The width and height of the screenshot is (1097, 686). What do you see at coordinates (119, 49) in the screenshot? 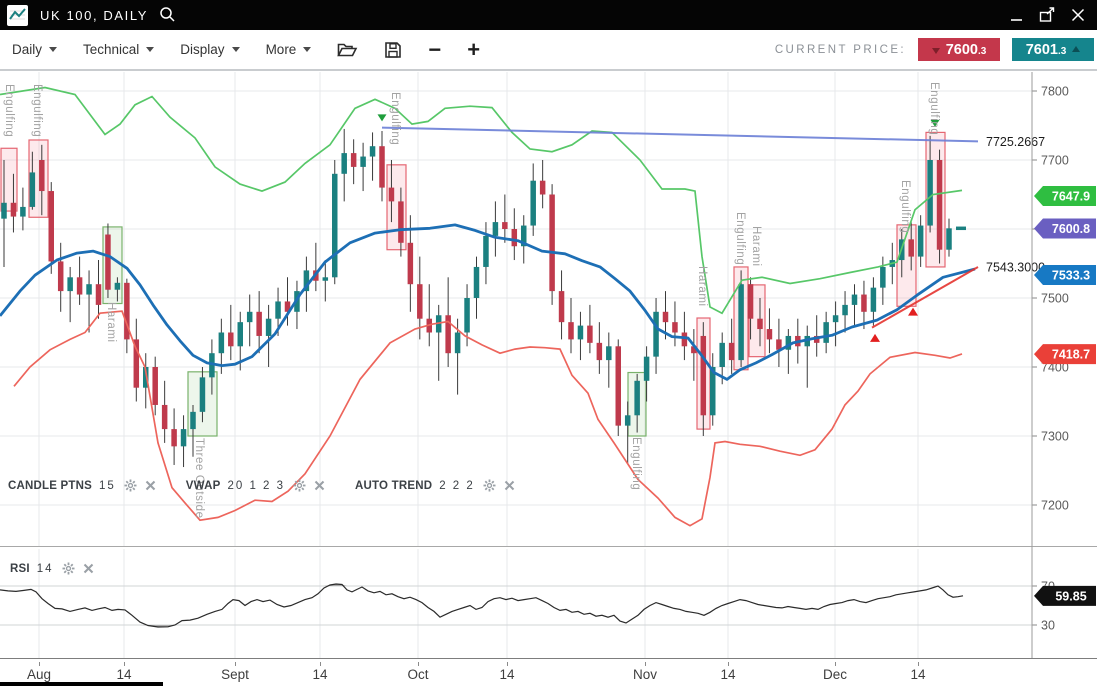
I see `menu-technical: Technical` at bounding box center [119, 49].